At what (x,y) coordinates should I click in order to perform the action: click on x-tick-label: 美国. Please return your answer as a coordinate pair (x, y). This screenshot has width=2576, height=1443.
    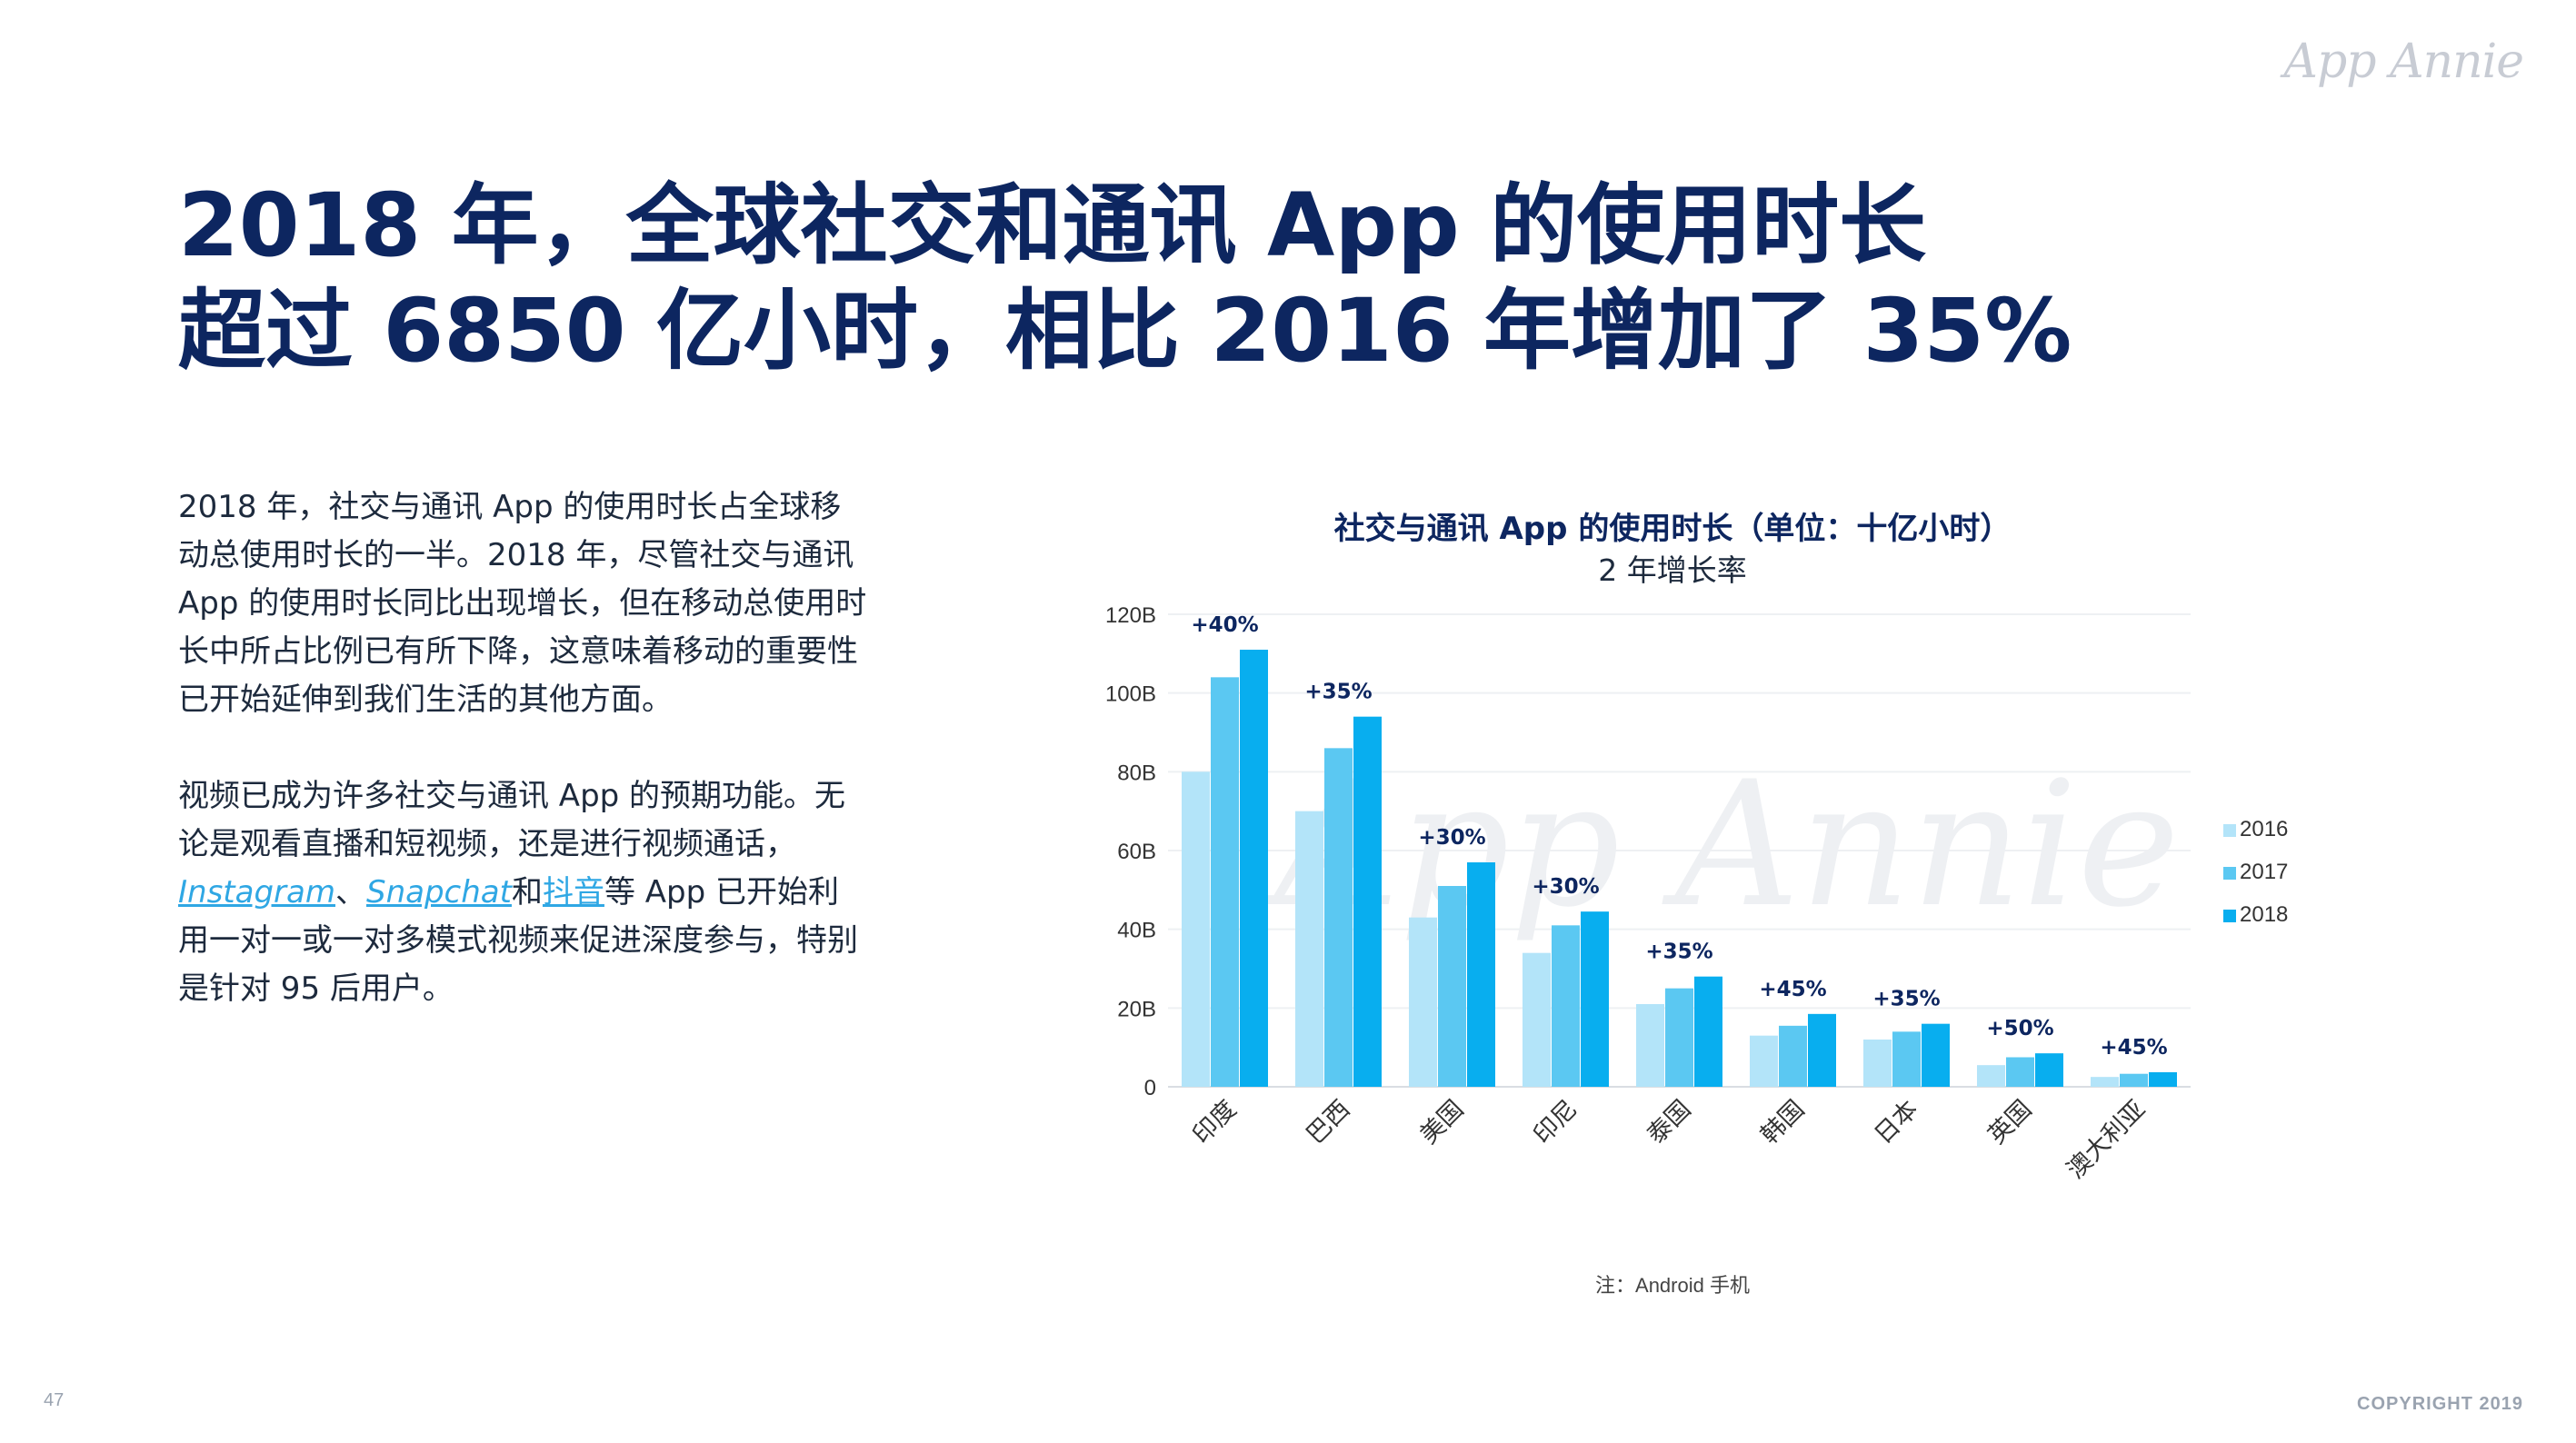
    Looking at the image, I should click on (1441, 1122).